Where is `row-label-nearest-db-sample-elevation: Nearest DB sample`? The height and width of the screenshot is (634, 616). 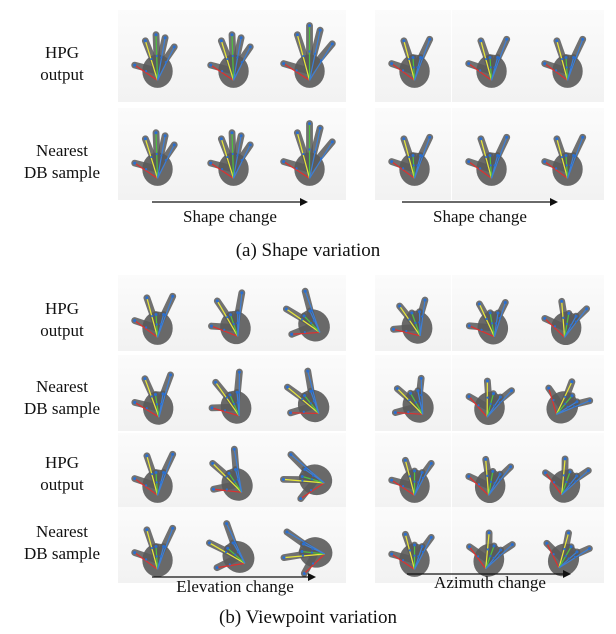 row-label-nearest-db-sample-elevation: Nearest DB sample is located at coordinates (62, 397).